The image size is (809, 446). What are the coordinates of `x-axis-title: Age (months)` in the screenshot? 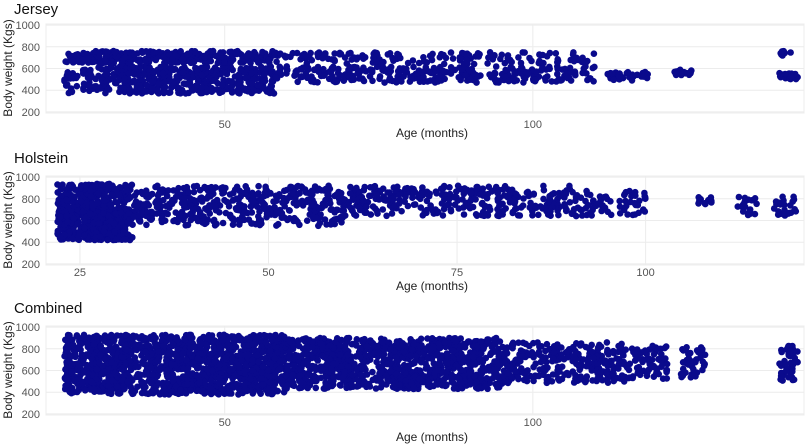 It's located at (432, 133).